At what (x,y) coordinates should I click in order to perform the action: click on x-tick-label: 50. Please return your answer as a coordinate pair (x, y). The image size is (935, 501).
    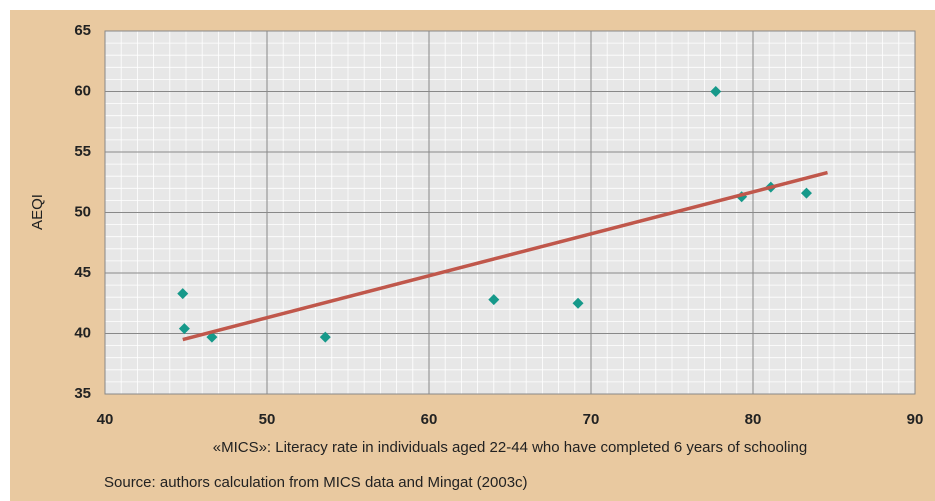
    Looking at the image, I should click on (267, 419).